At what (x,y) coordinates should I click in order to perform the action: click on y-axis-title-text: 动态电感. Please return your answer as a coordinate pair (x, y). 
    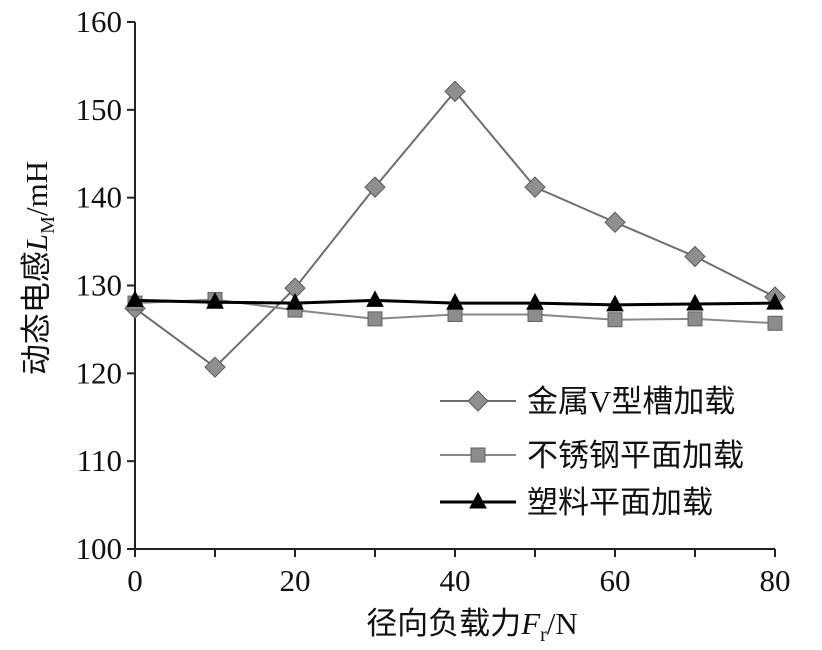
    Looking at the image, I should click on (36, 313).